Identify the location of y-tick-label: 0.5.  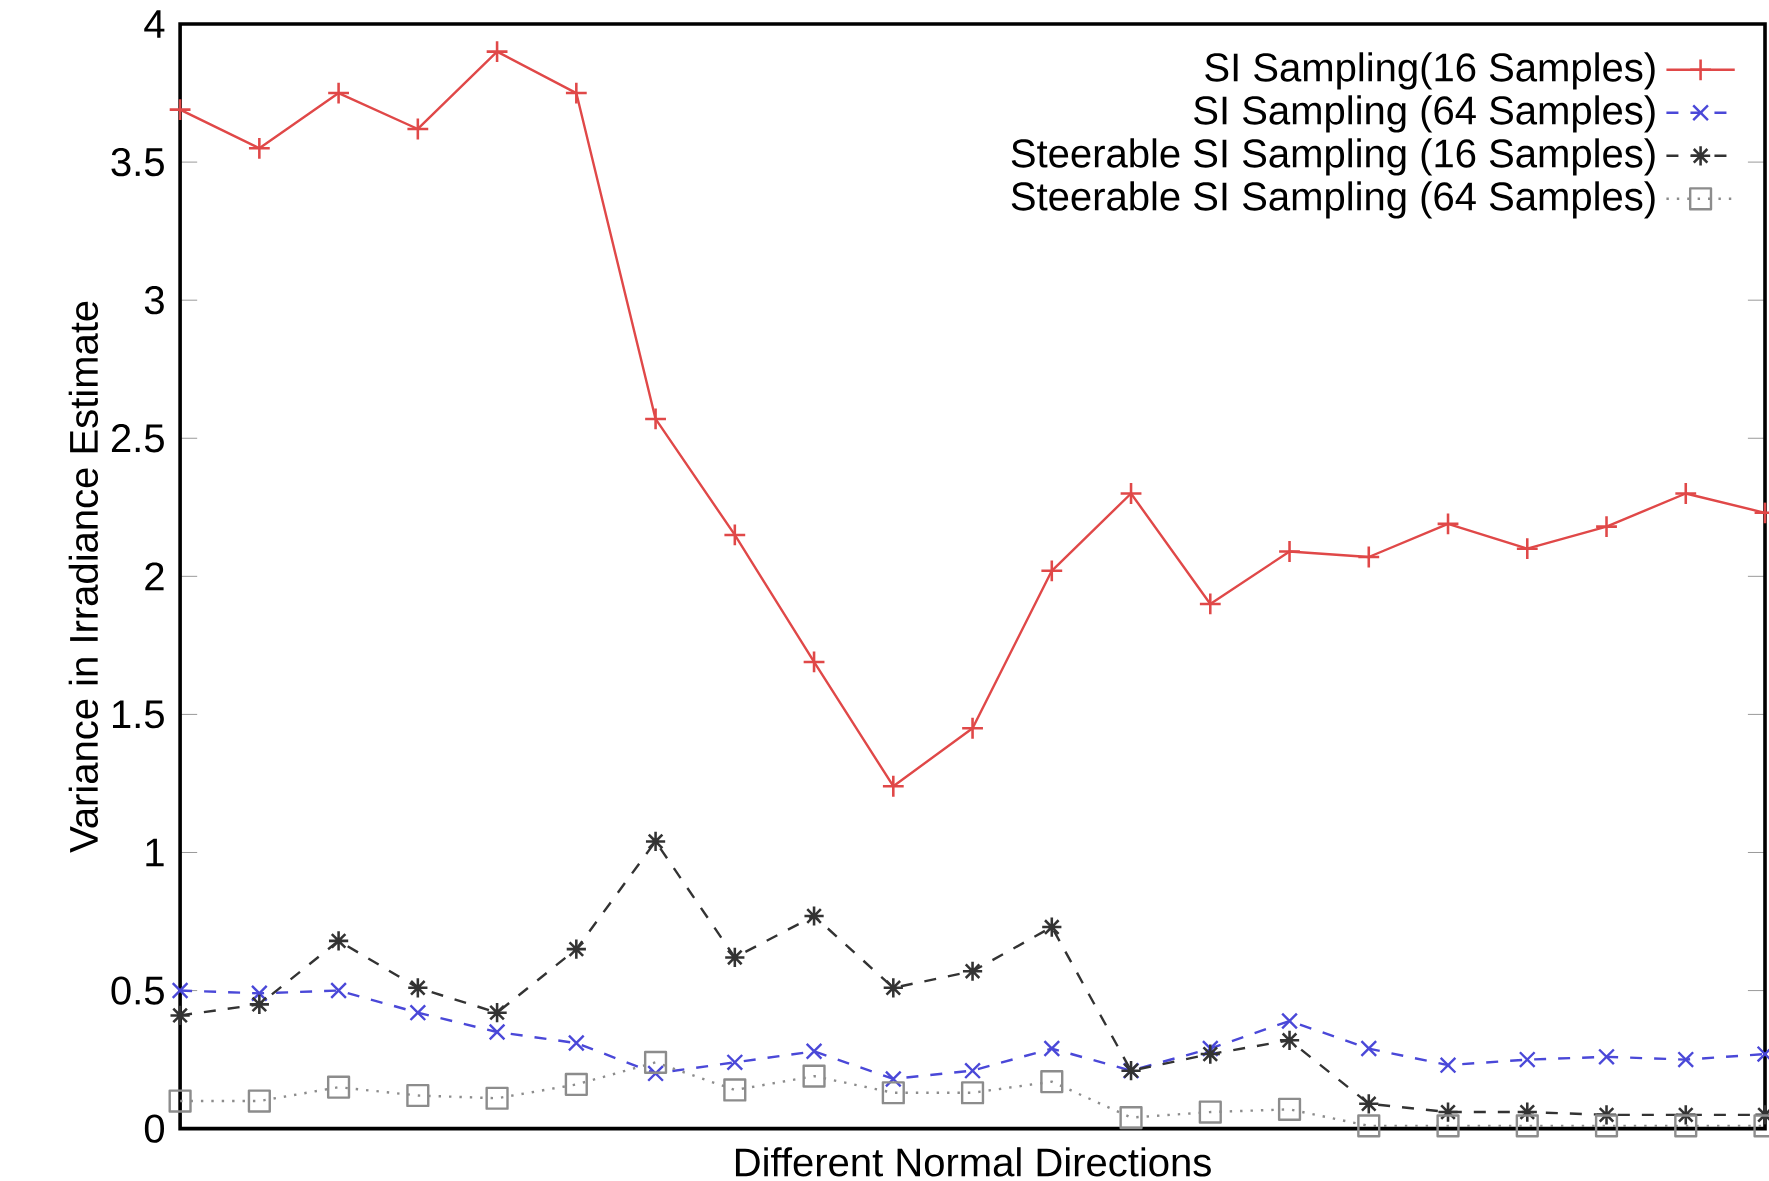
(137, 990).